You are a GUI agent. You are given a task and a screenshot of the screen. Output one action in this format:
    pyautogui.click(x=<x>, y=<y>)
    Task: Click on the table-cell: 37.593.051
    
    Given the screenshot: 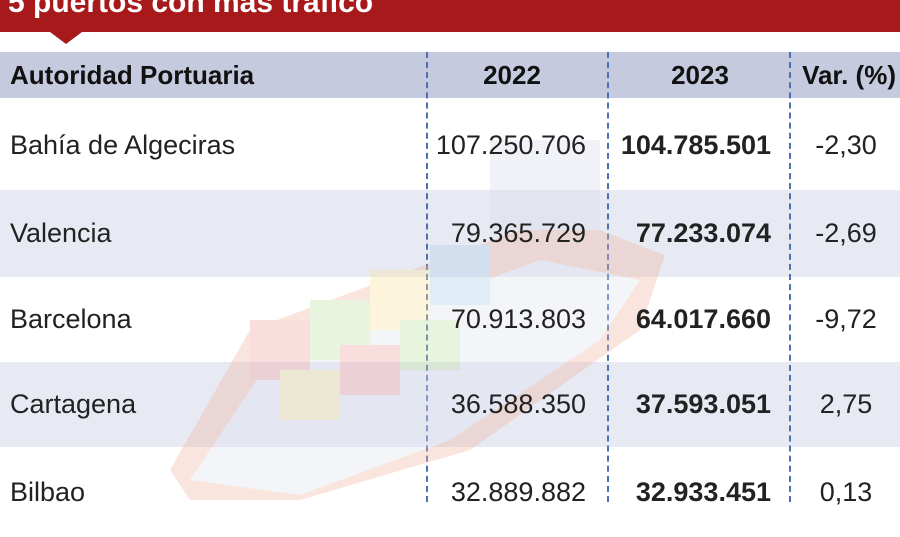 What is the action you would take?
    pyautogui.click(x=703, y=404)
    